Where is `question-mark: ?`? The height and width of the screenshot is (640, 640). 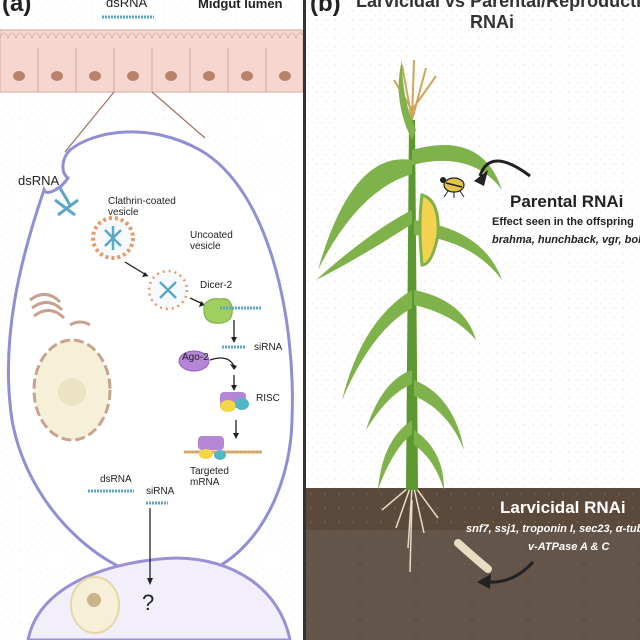
question-mark: ? is located at coordinates (148, 602).